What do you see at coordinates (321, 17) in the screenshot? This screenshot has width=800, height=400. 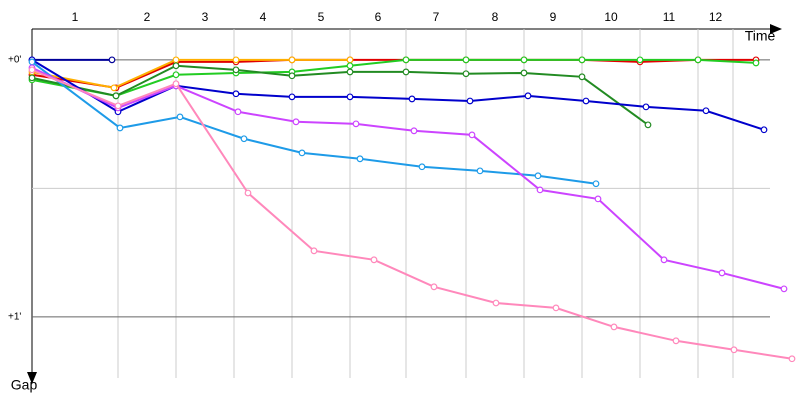 I see `x-tick-label: 5` at bounding box center [321, 17].